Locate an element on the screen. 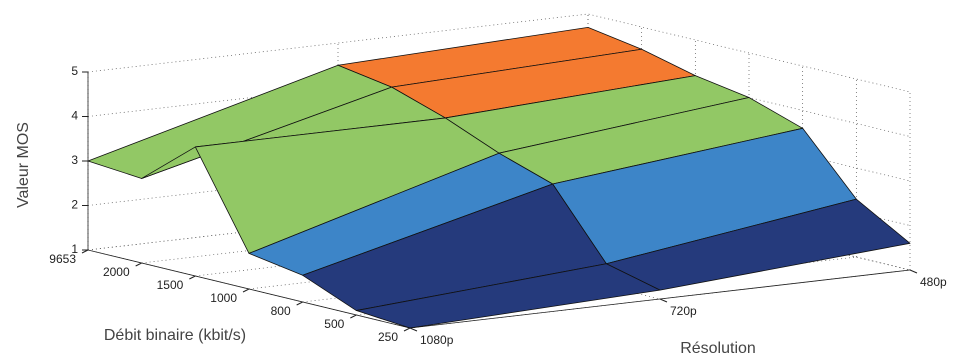 The width and height of the screenshot is (964, 361). y-tick-label: 720p is located at coordinates (683, 311).